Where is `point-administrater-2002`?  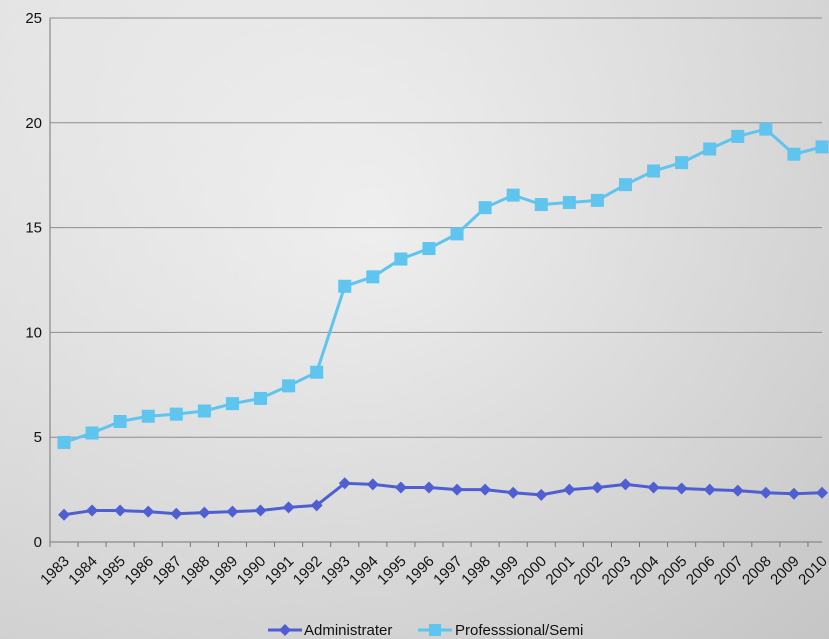
point-administrater-2002 is located at coordinates (597, 487).